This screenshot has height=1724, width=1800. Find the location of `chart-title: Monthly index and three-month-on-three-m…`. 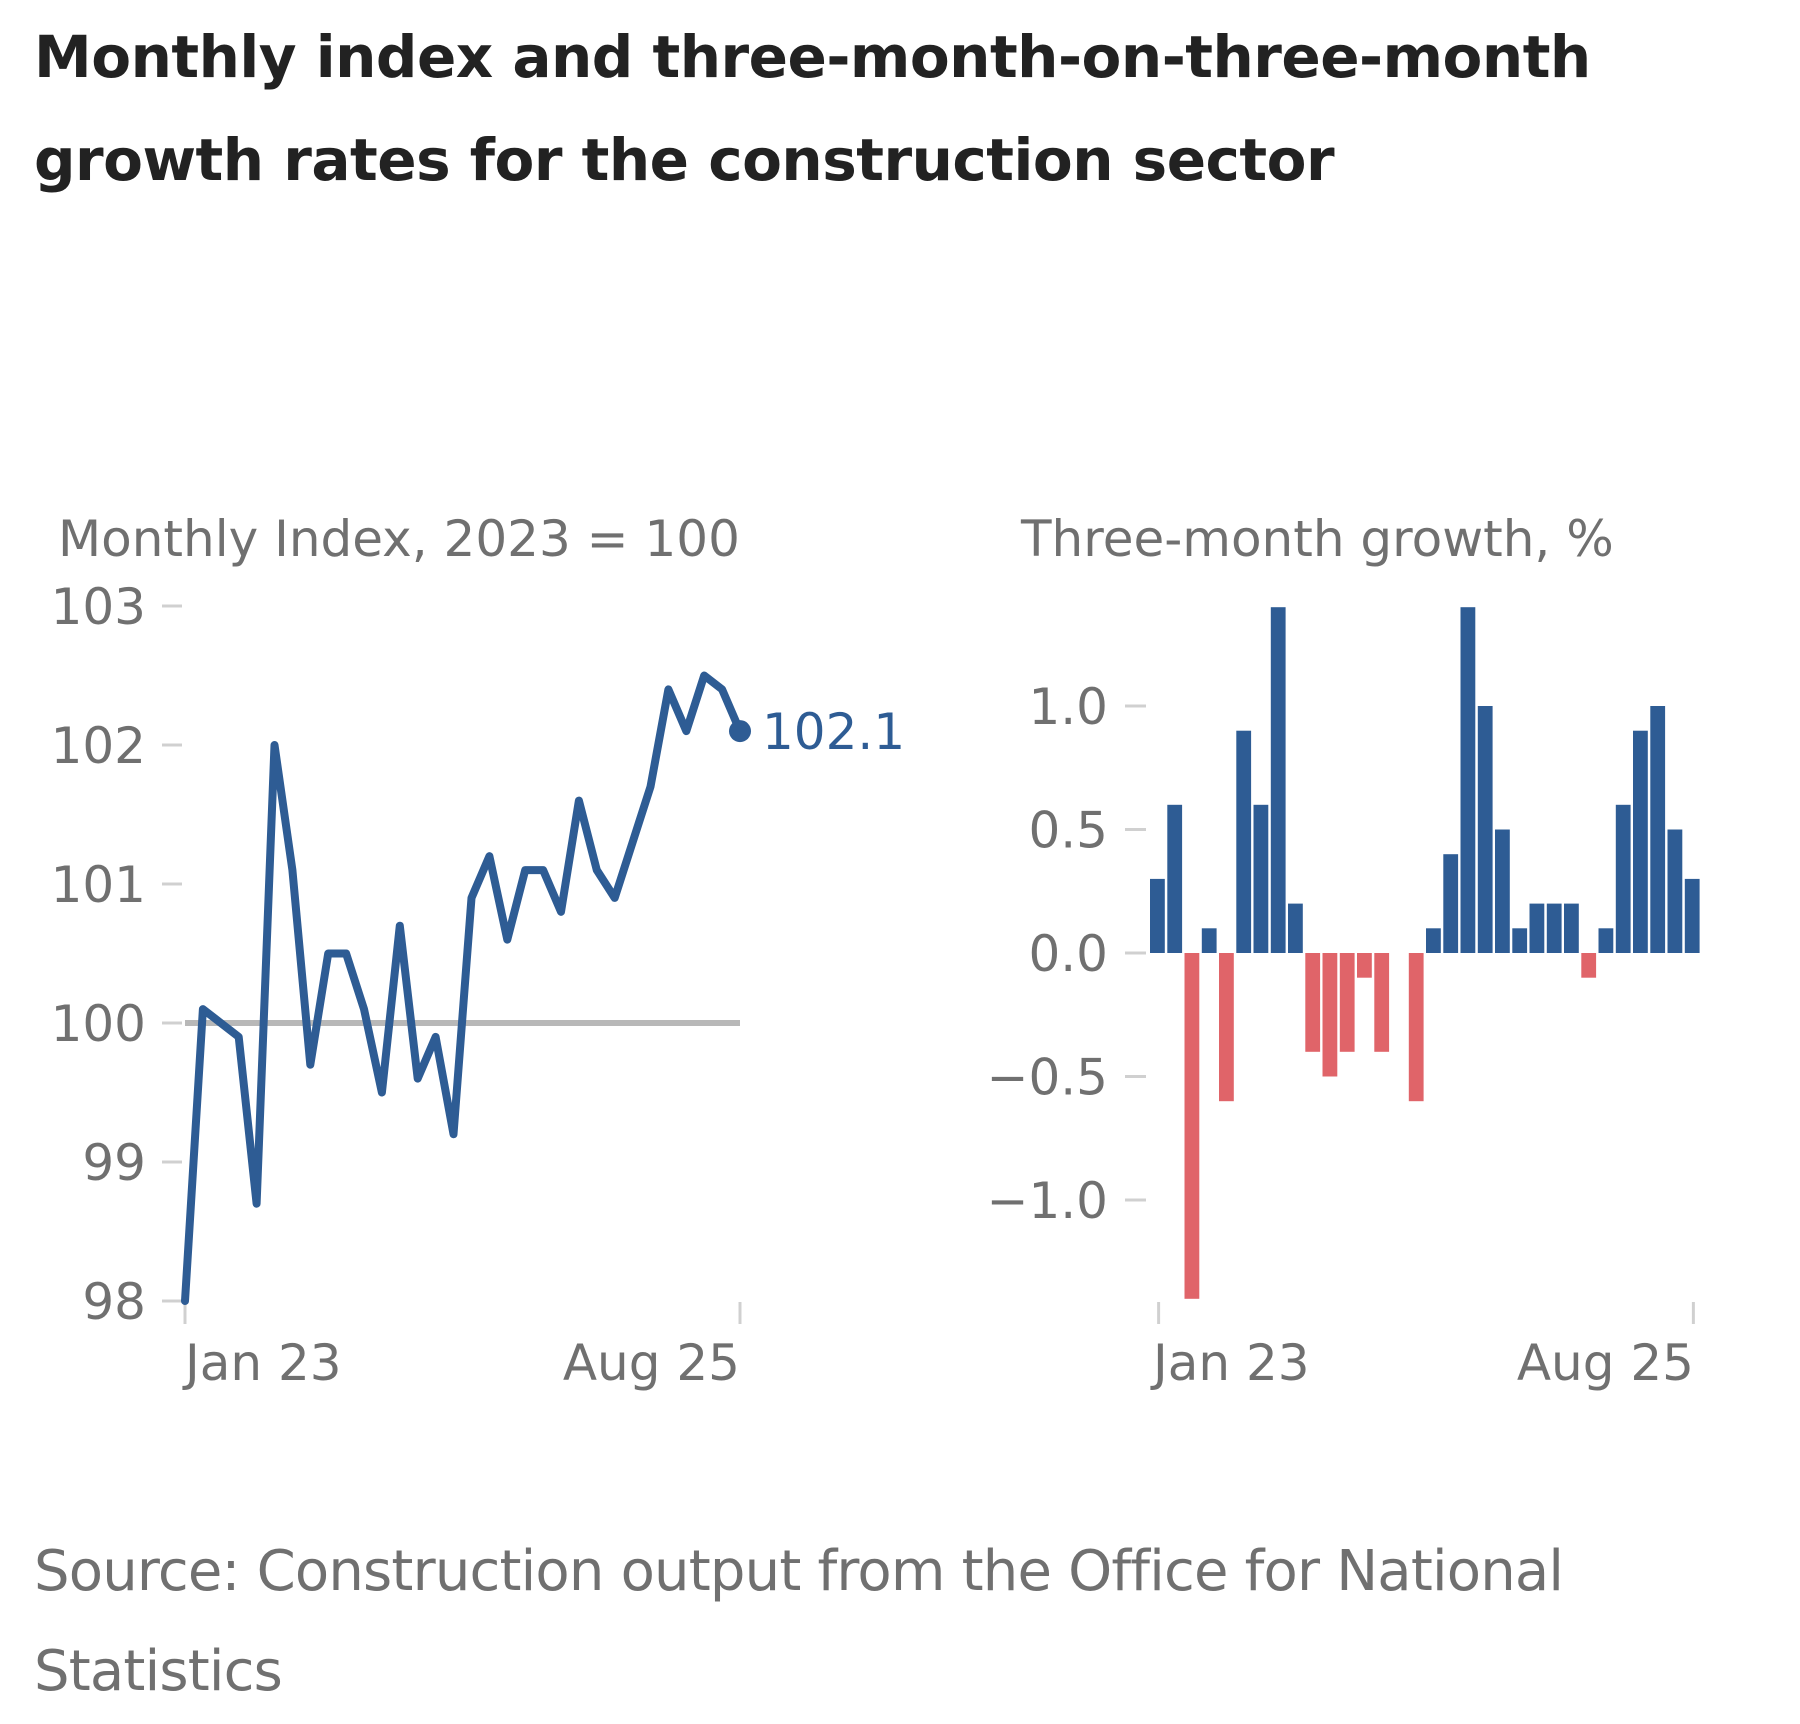

chart-title: Monthly index and three-month-on-three-m… is located at coordinates (812, 108).